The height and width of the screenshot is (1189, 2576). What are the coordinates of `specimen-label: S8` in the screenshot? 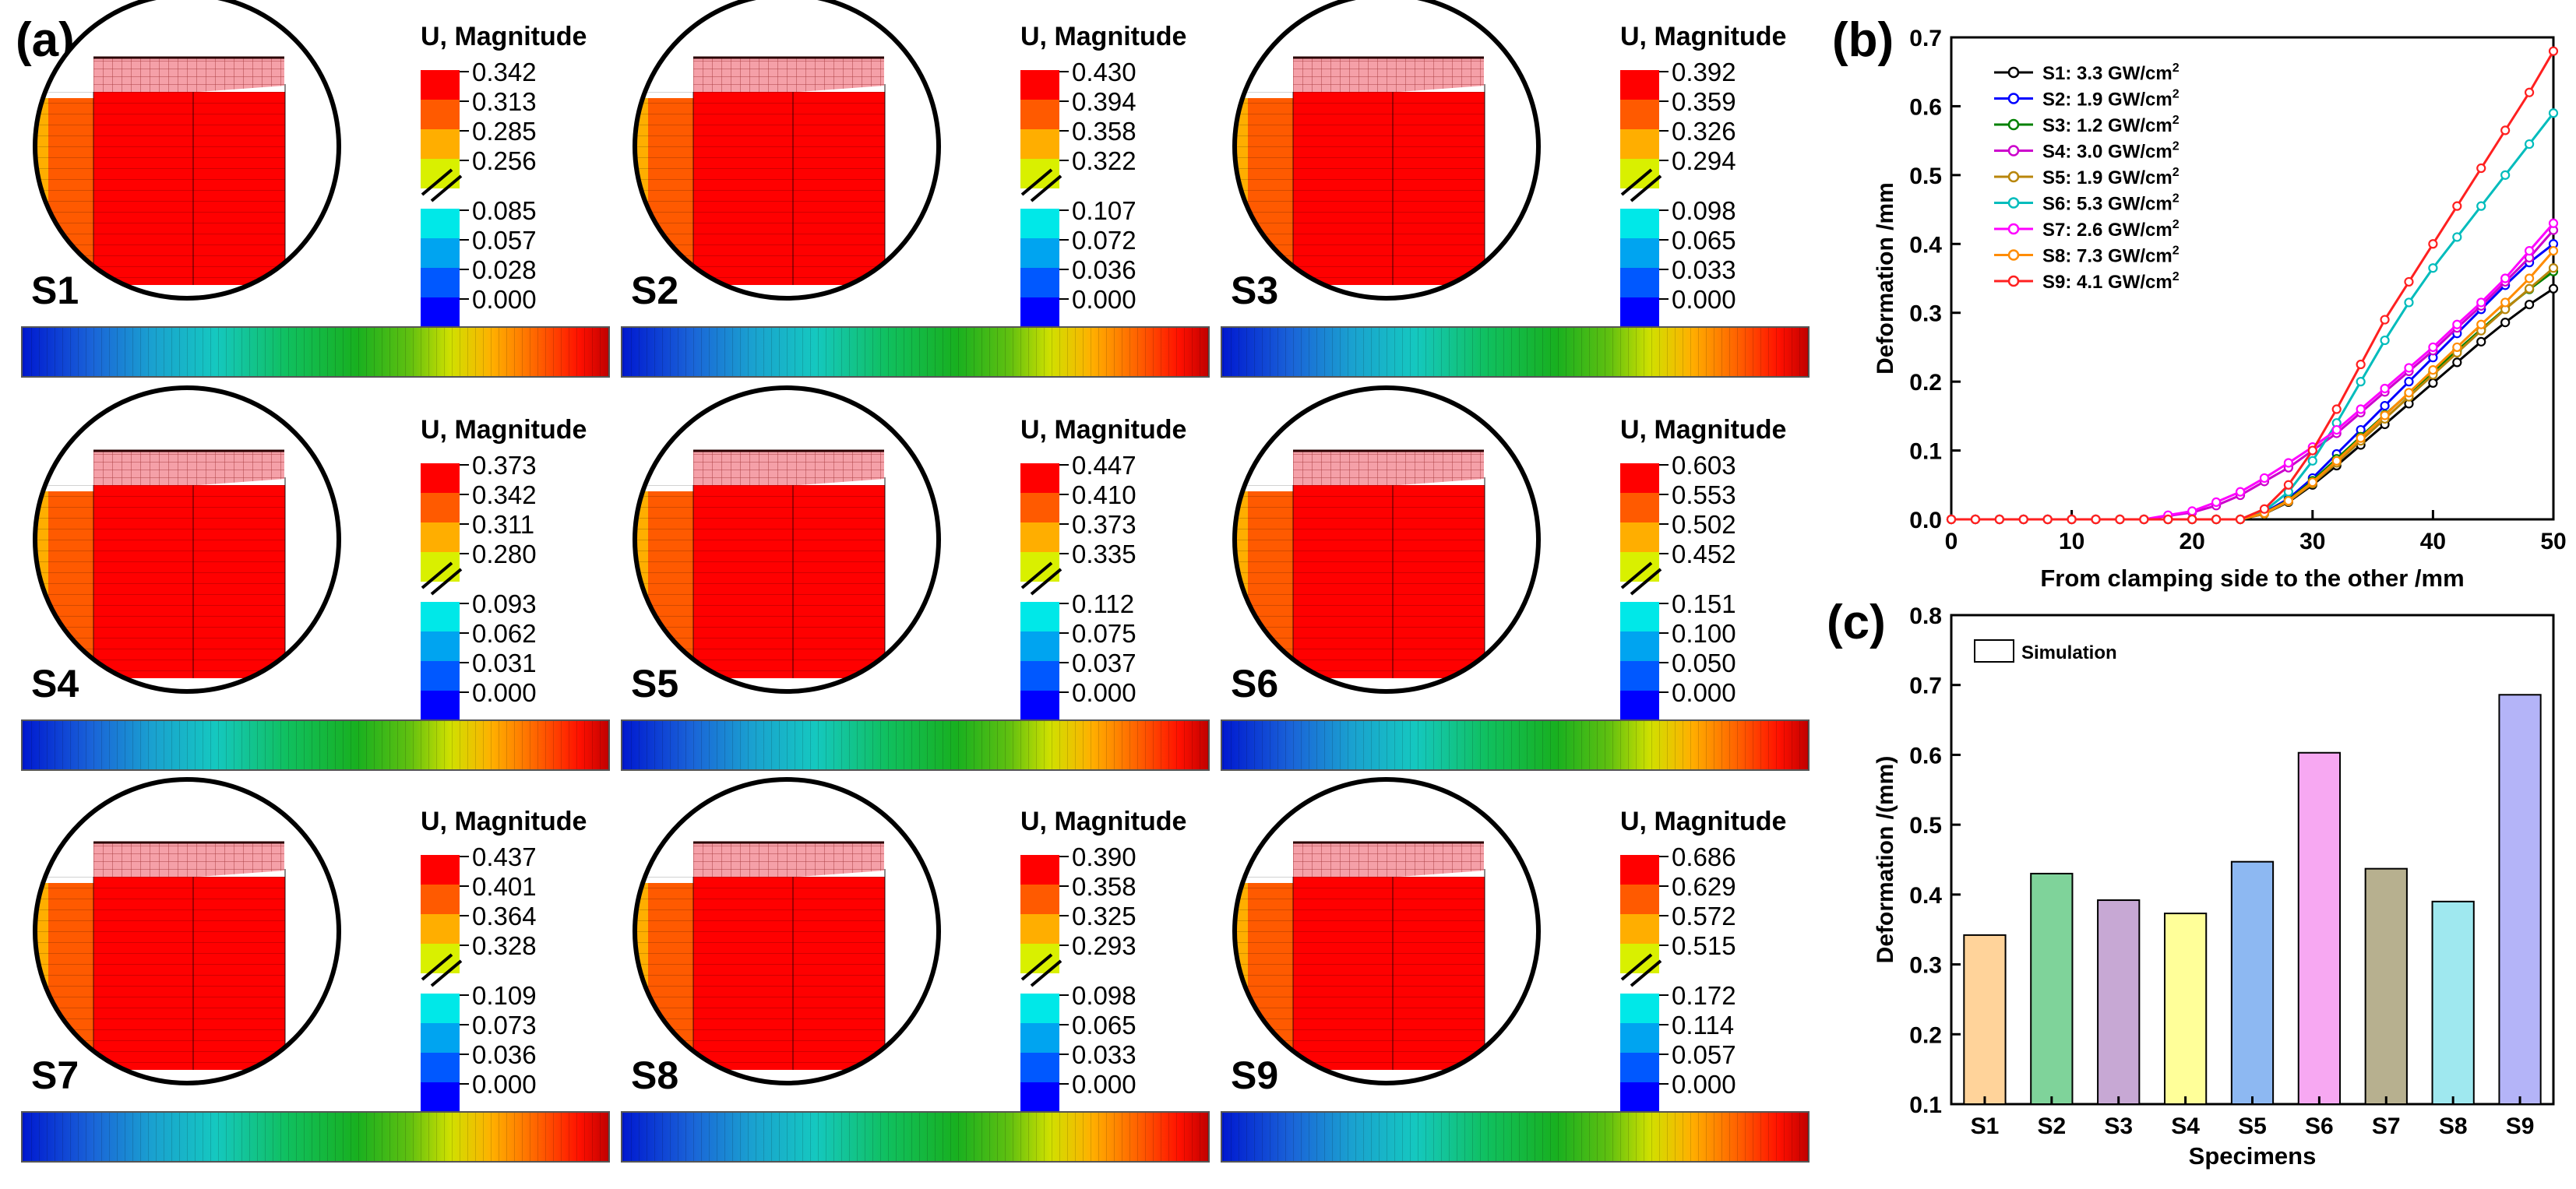 It's located at (654, 1075).